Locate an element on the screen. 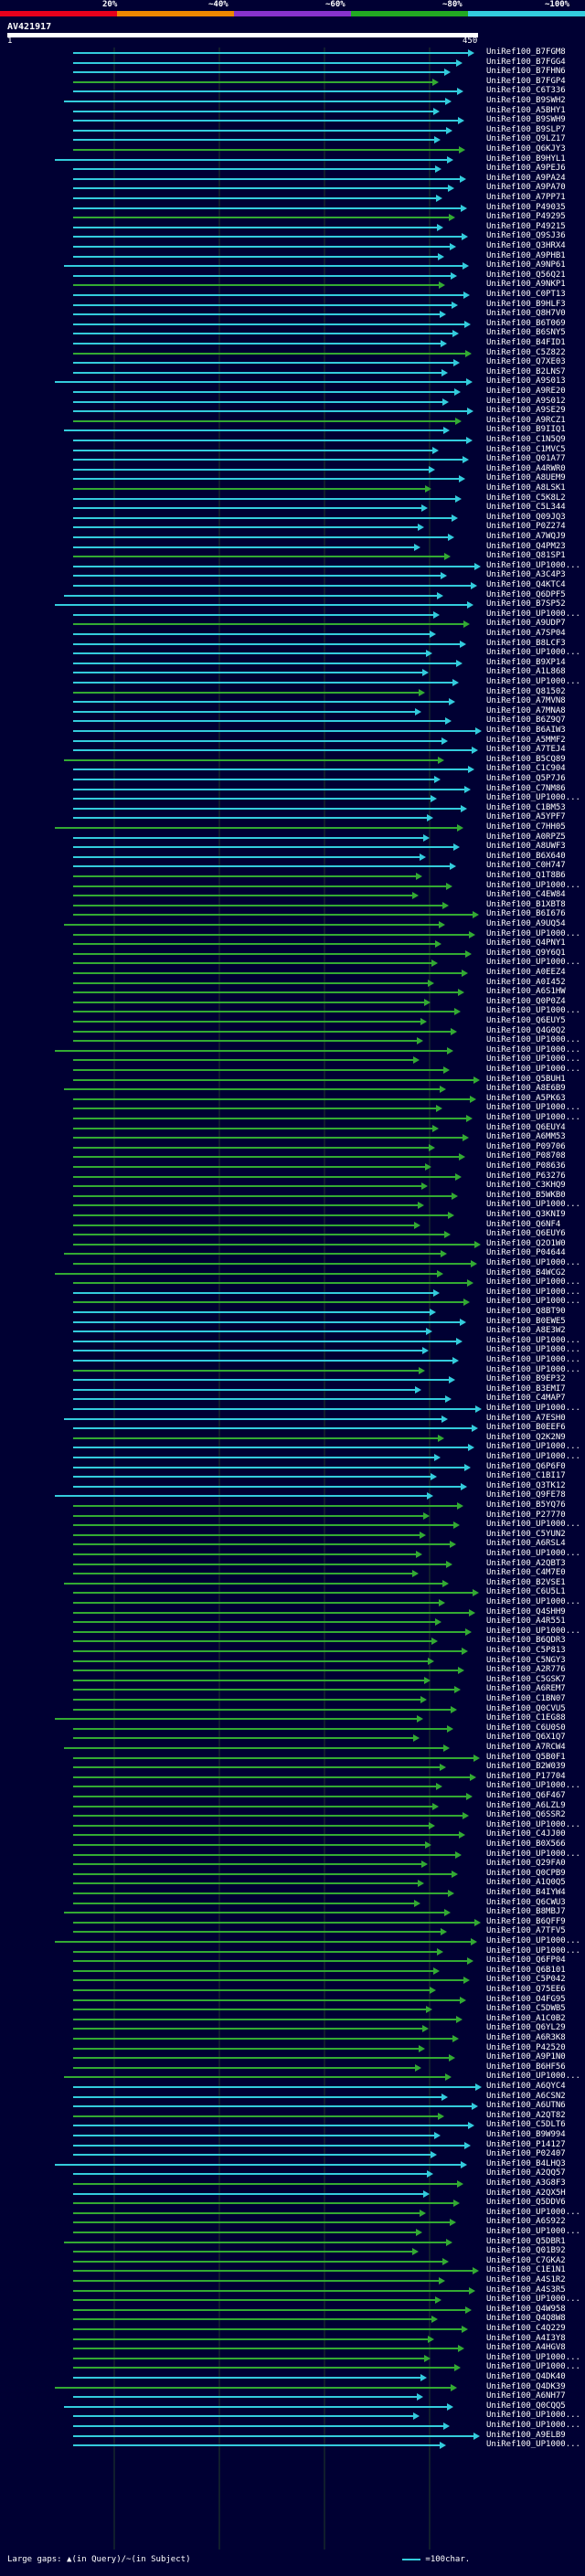  hit-name: UniRef100_Q81SP1 is located at coordinates (526, 556).